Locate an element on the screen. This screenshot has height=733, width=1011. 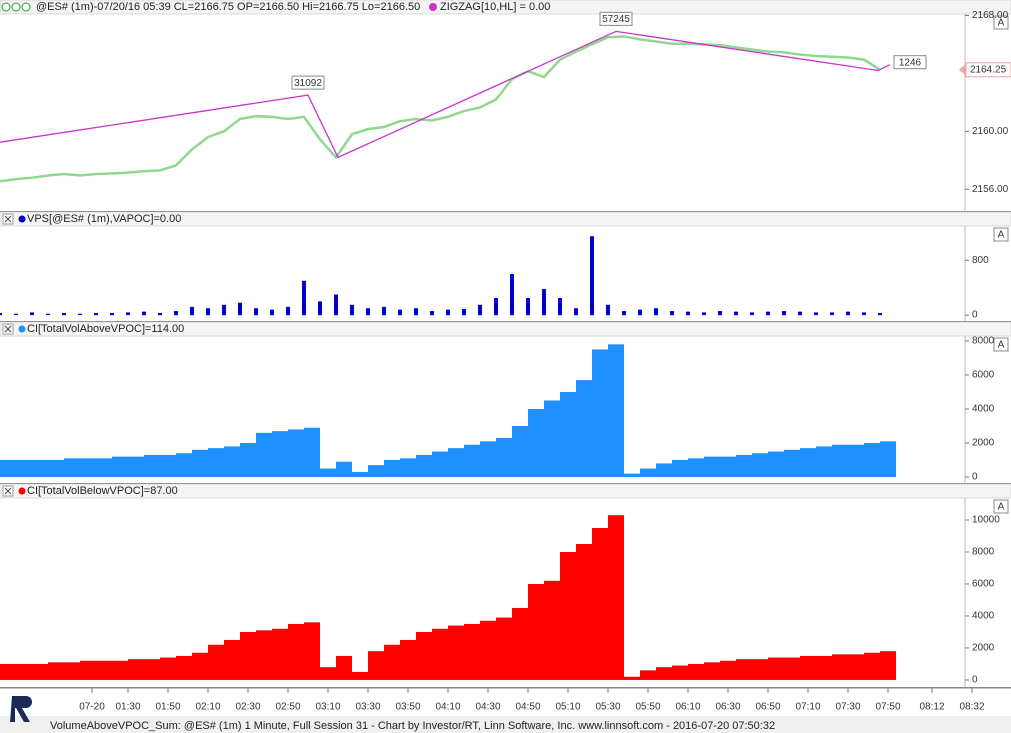
y-tick-label: 2168.00 is located at coordinates (990, 15).